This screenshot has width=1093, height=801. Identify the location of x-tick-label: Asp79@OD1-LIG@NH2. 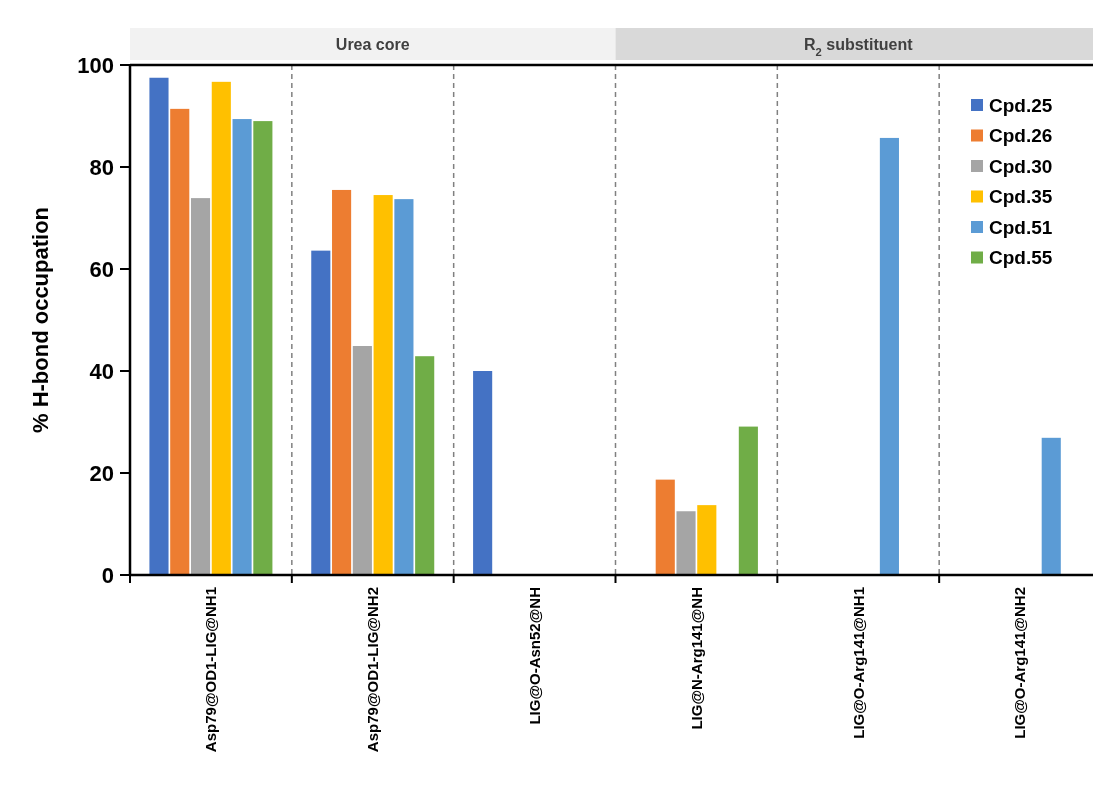
(372, 670).